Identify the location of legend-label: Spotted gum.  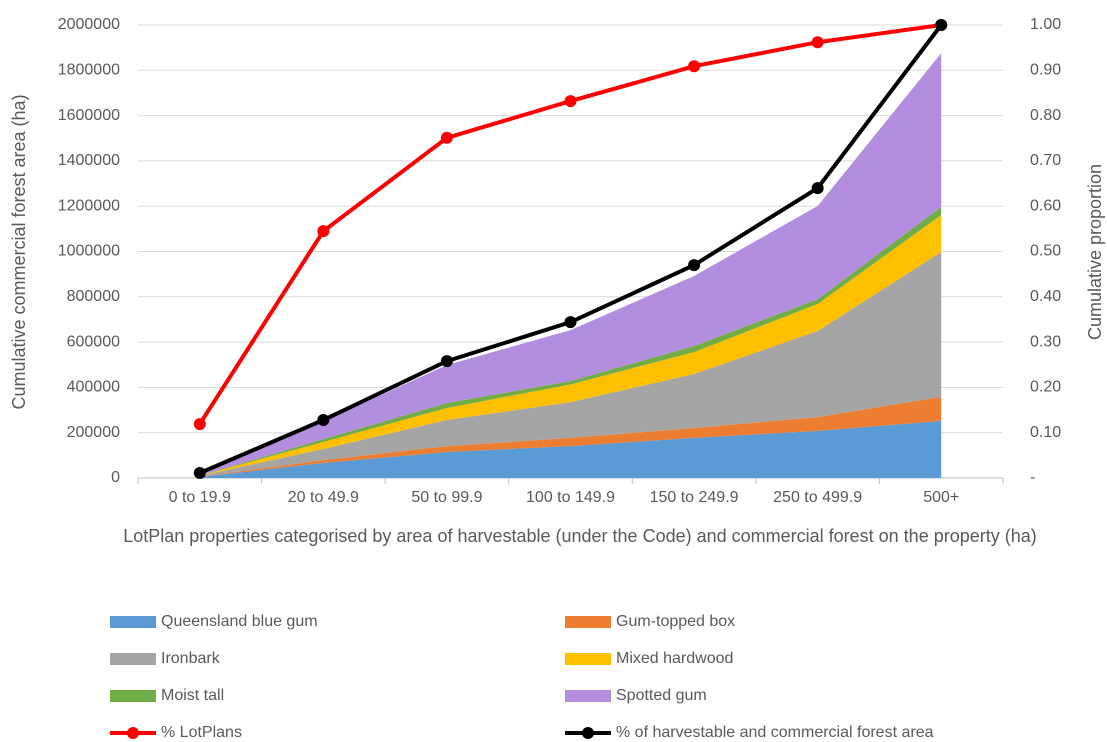
(661, 695).